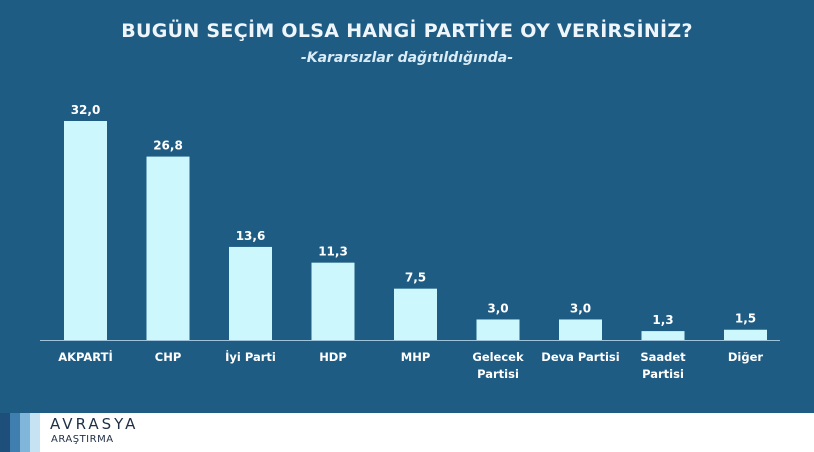 The height and width of the screenshot is (452, 814). Describe the element at coordinates (498, 357) in the screenshot. I see `category-label-5-line-0: Gelecek` at that location.